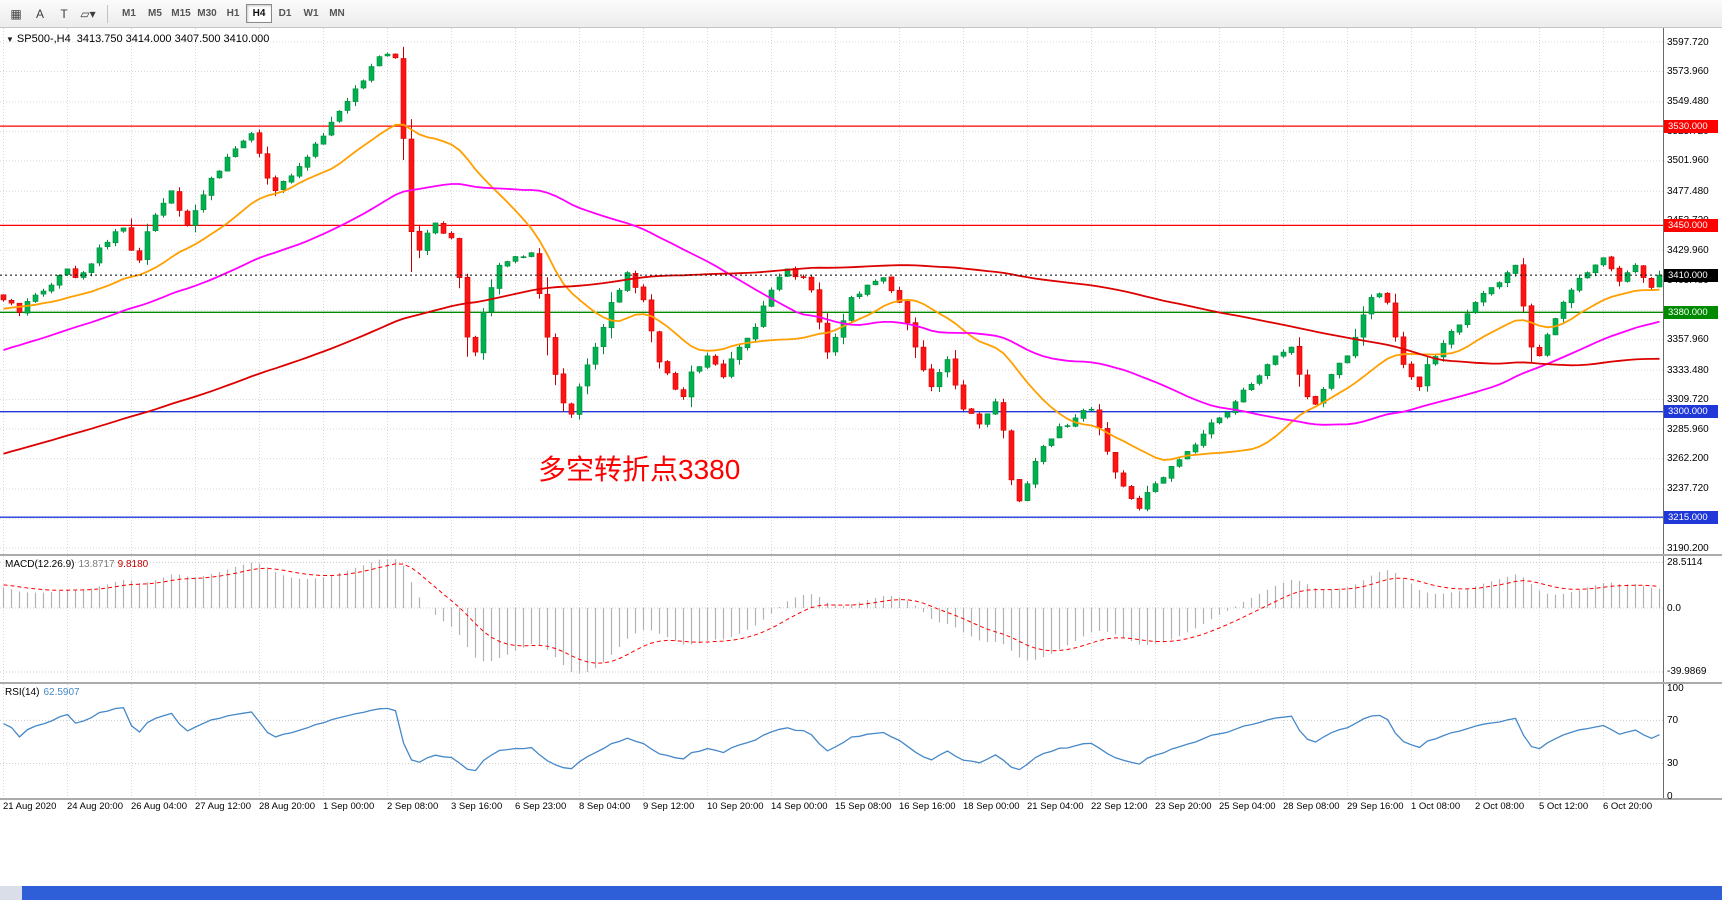 Image resolution: width=1722 pixels, height=900 pixels. What do you see at coordinates (43, 39) in the screenshot?
I see `symbol-timeframe-label: SP500-,H4` at bounding box center [43, 39].